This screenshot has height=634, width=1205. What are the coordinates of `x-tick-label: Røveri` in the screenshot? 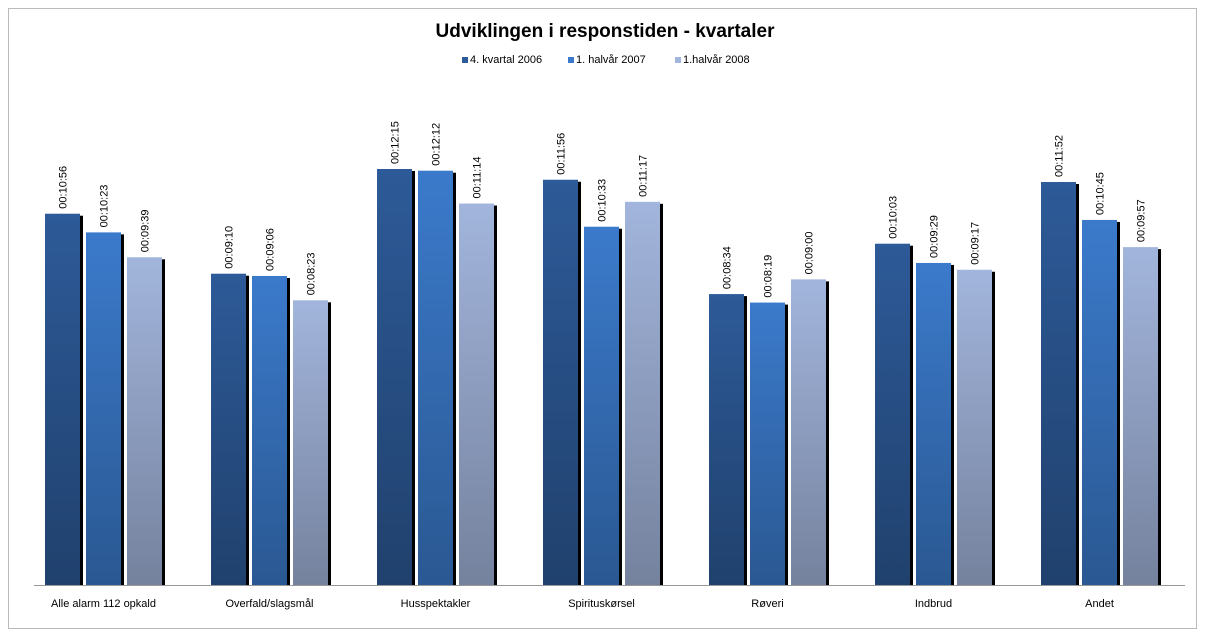 It's located at (767, 604).